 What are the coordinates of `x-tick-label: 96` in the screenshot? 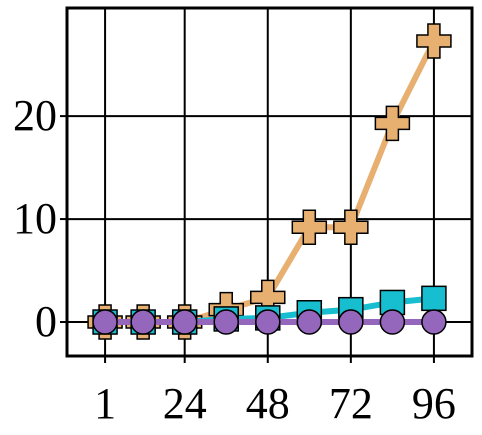 It's located at (434, 403).